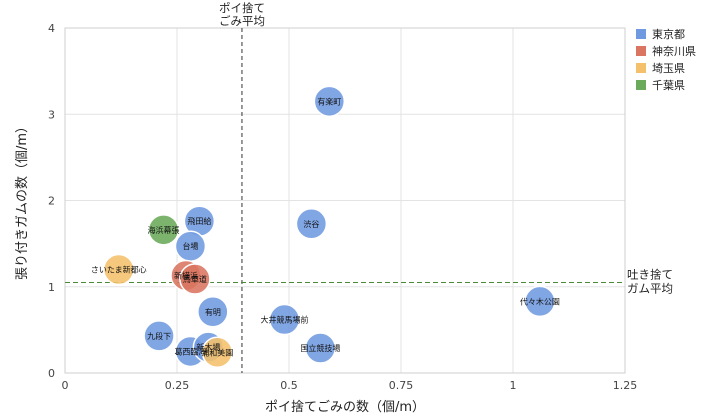  Describe the element at coordinates (186, 276) in the screenshot. I see `data-point-label: 新横浜` at that location.